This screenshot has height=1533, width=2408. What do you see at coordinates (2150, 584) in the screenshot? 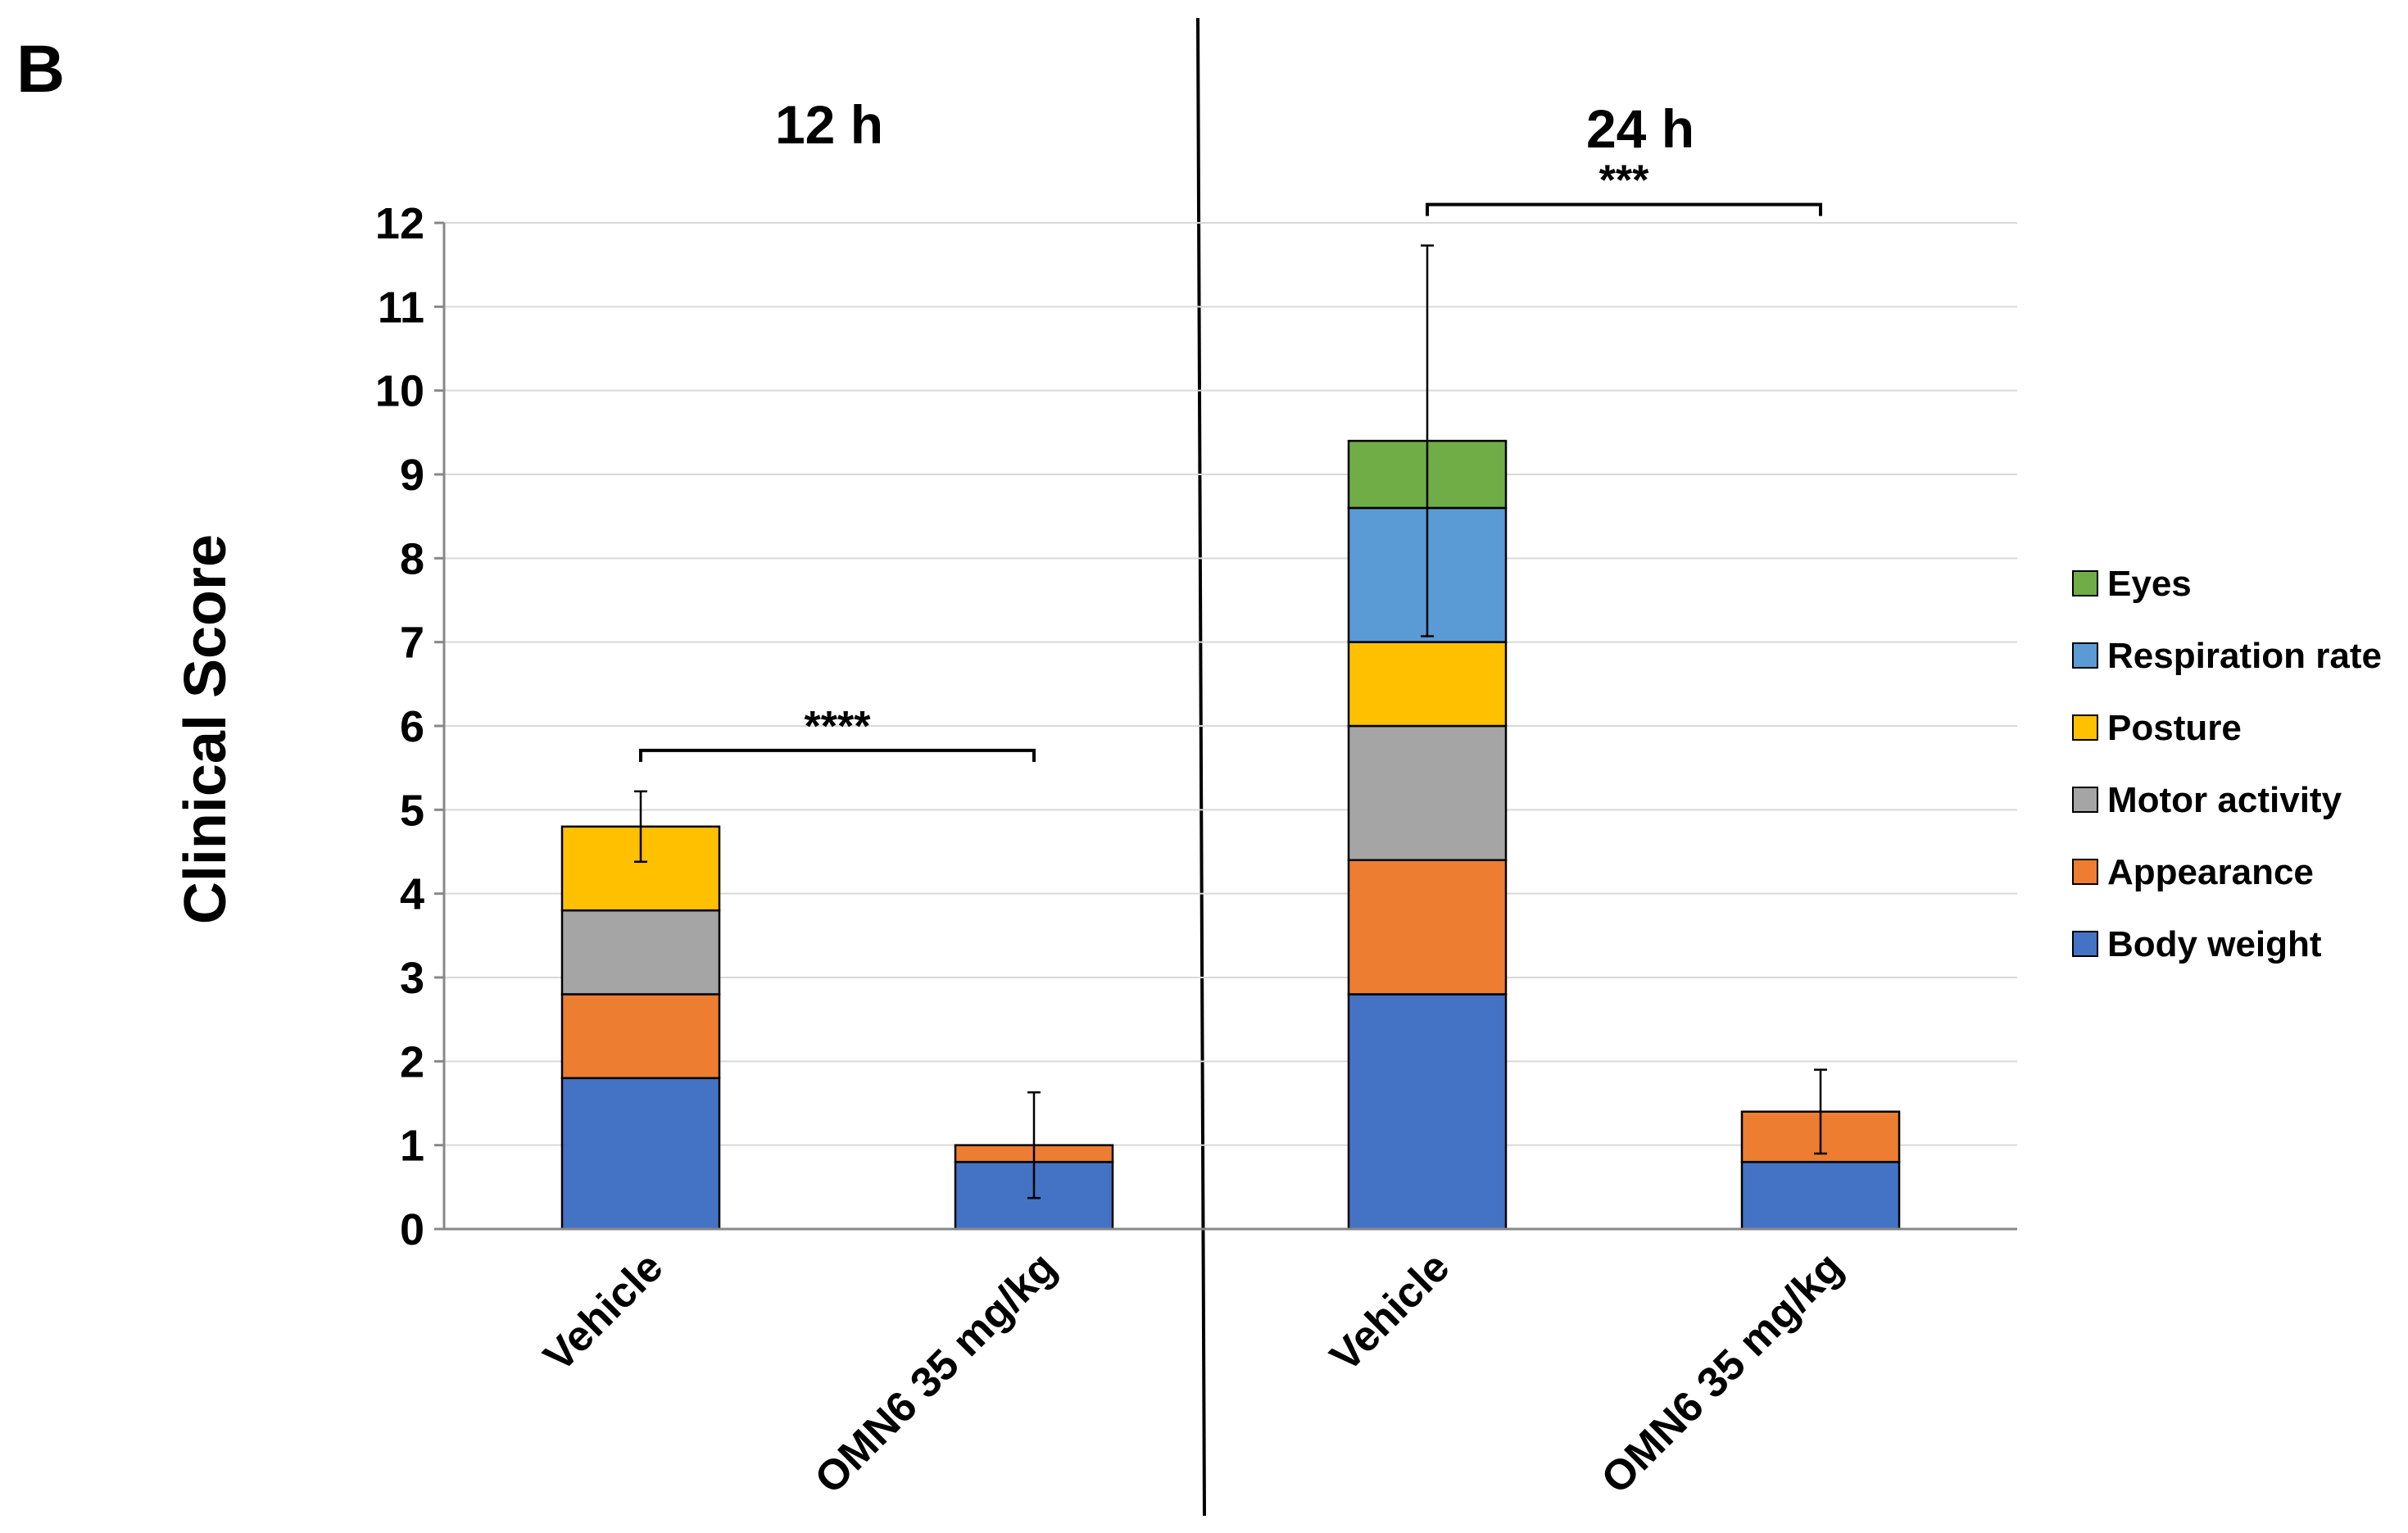
I see `legend-label: Eyes` at bounding box center [2150, 584].